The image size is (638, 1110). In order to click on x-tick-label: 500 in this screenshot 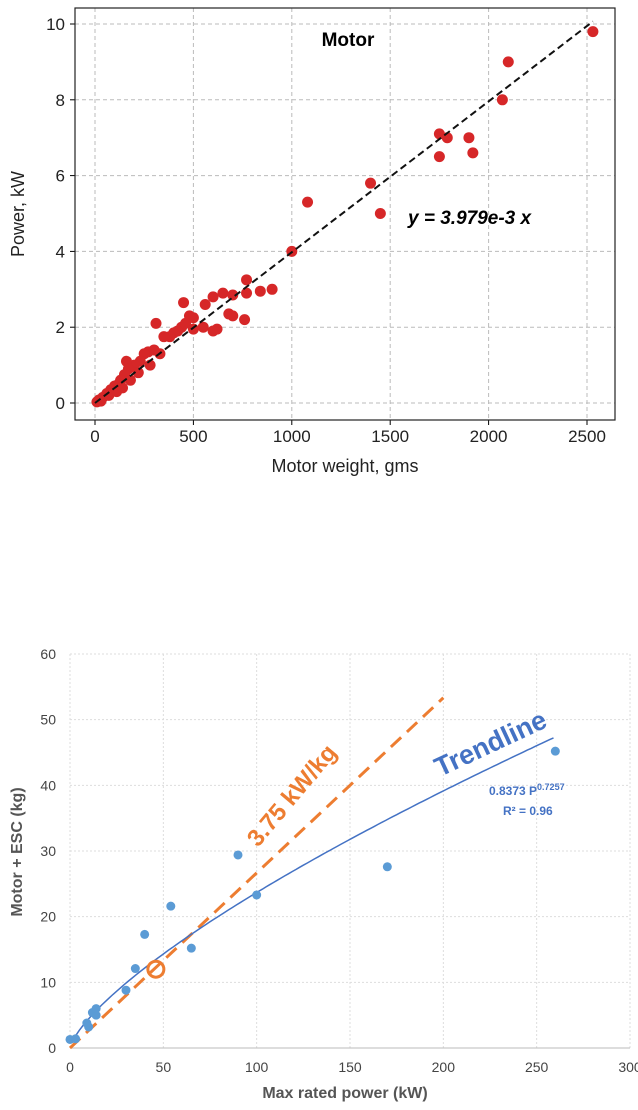, I will do `click(193, 436)`.